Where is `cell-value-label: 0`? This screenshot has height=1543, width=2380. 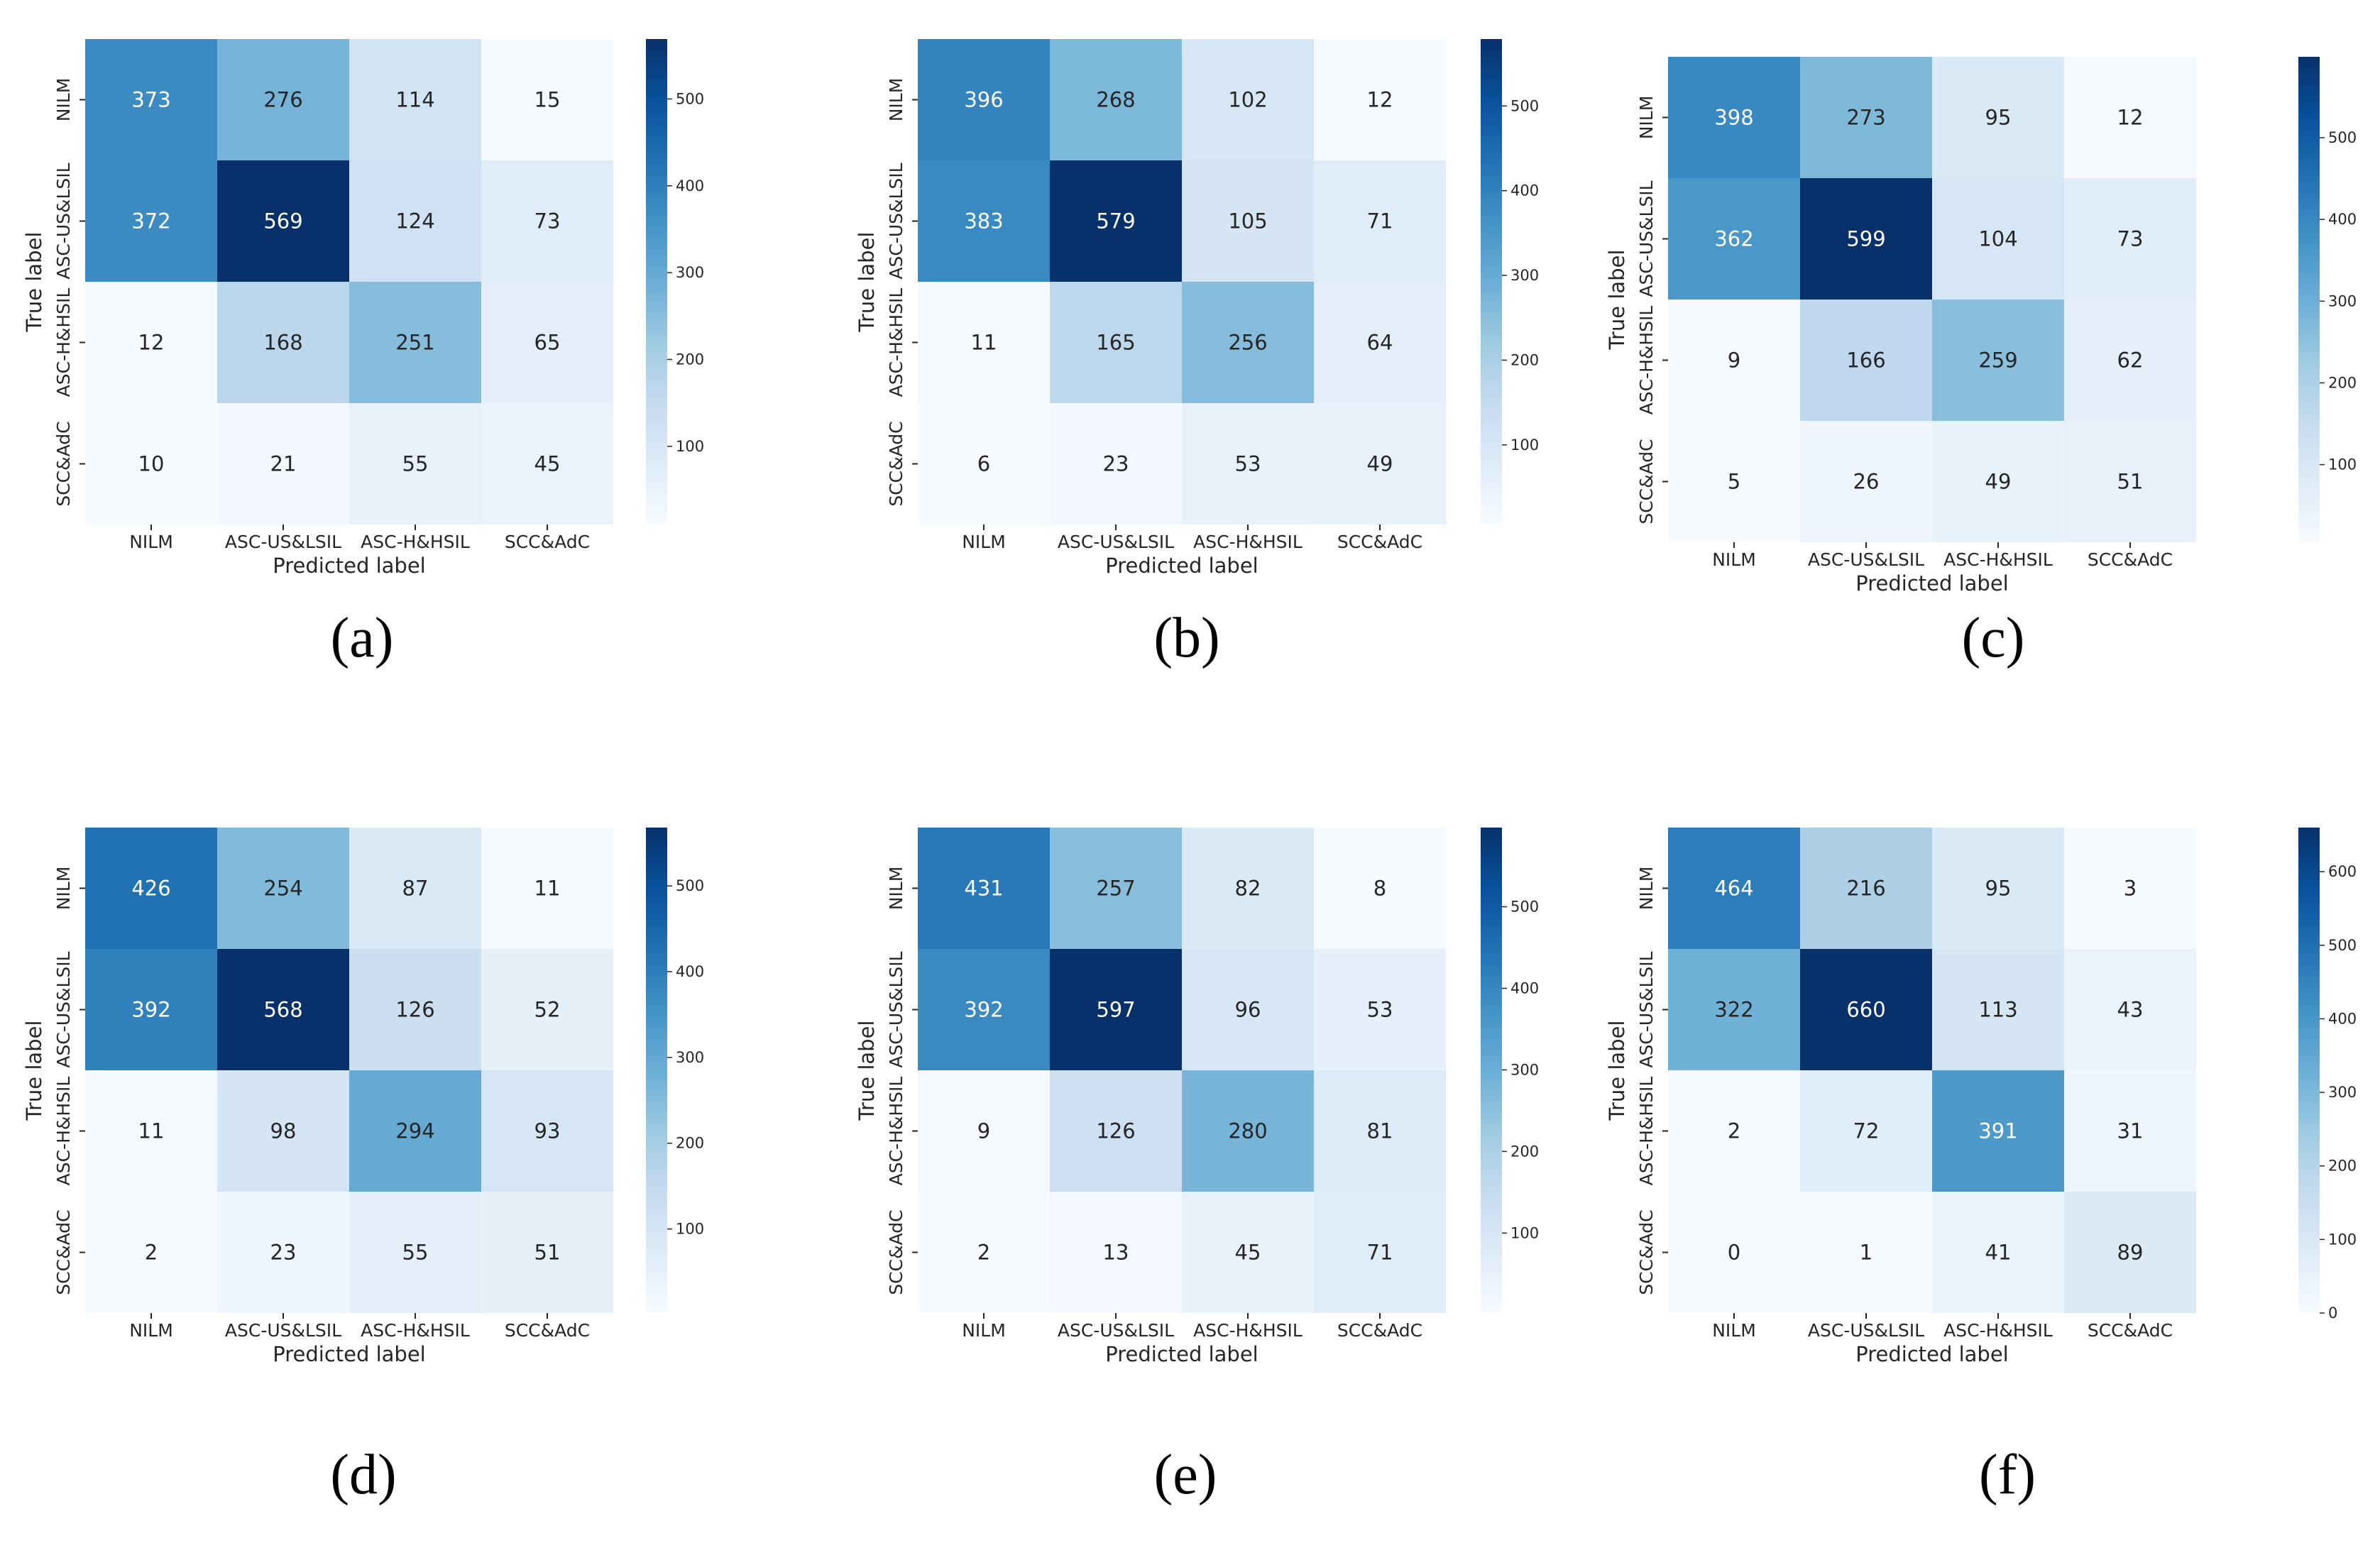
cell-value-label: 0 is located at coordinates (1734, 1253).